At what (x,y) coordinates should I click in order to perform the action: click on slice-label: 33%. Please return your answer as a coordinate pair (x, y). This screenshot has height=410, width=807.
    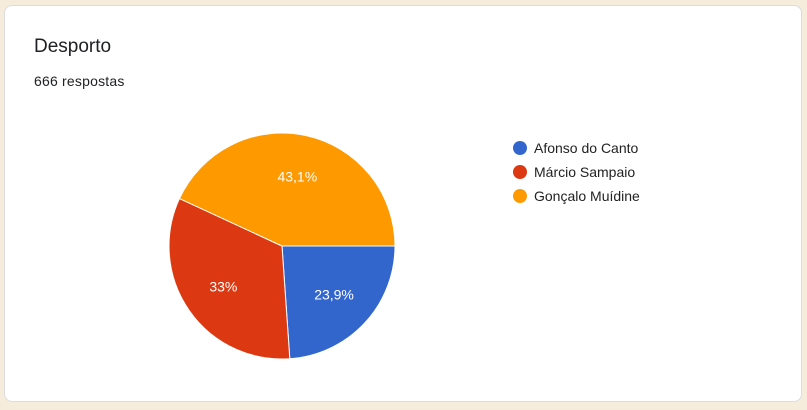
    Looking at the image, I should click on (223, 286).